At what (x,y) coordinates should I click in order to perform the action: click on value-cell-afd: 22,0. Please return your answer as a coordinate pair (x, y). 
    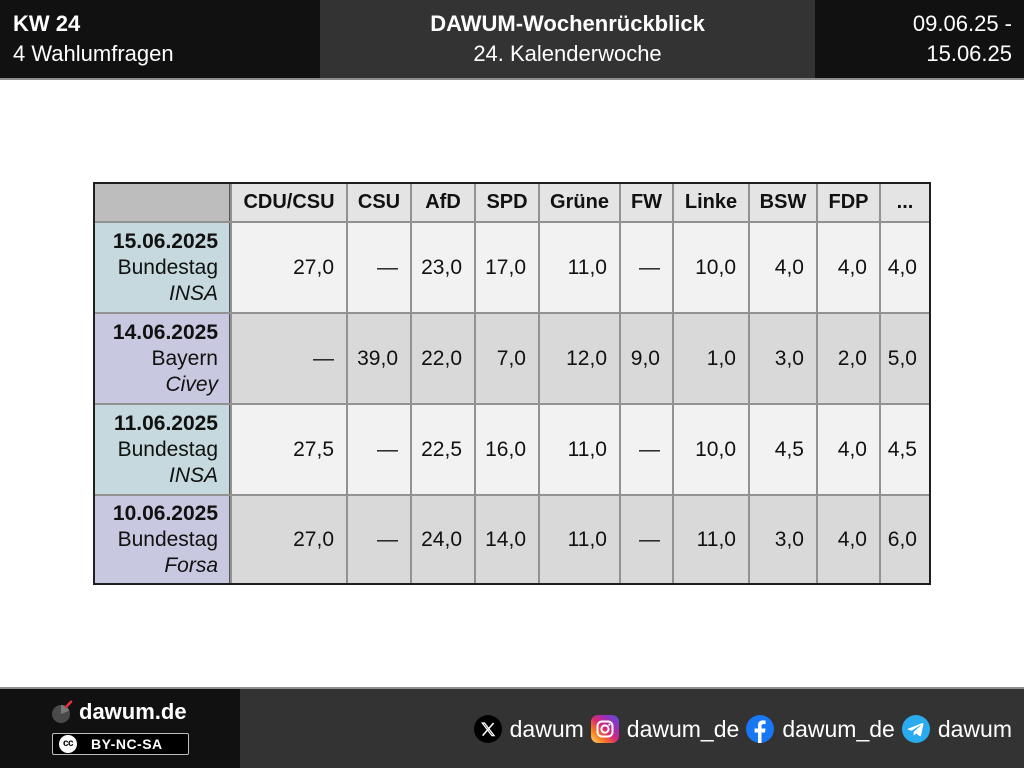
    Looking at the image, I should click on (443, 358).